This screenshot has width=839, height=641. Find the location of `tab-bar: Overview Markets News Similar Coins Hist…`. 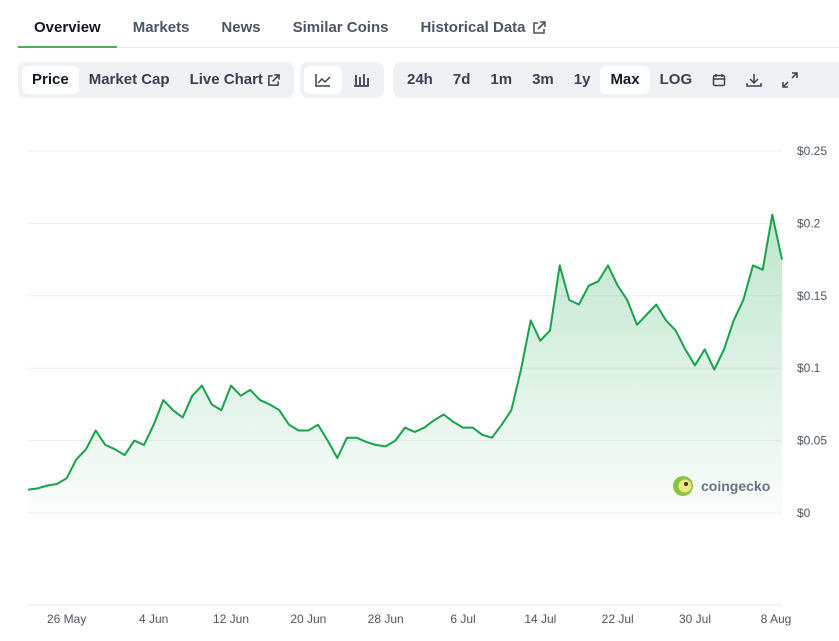

tab-bar: Overview Markets News Similar Coins Hist… is located at coordinates (428, 24).